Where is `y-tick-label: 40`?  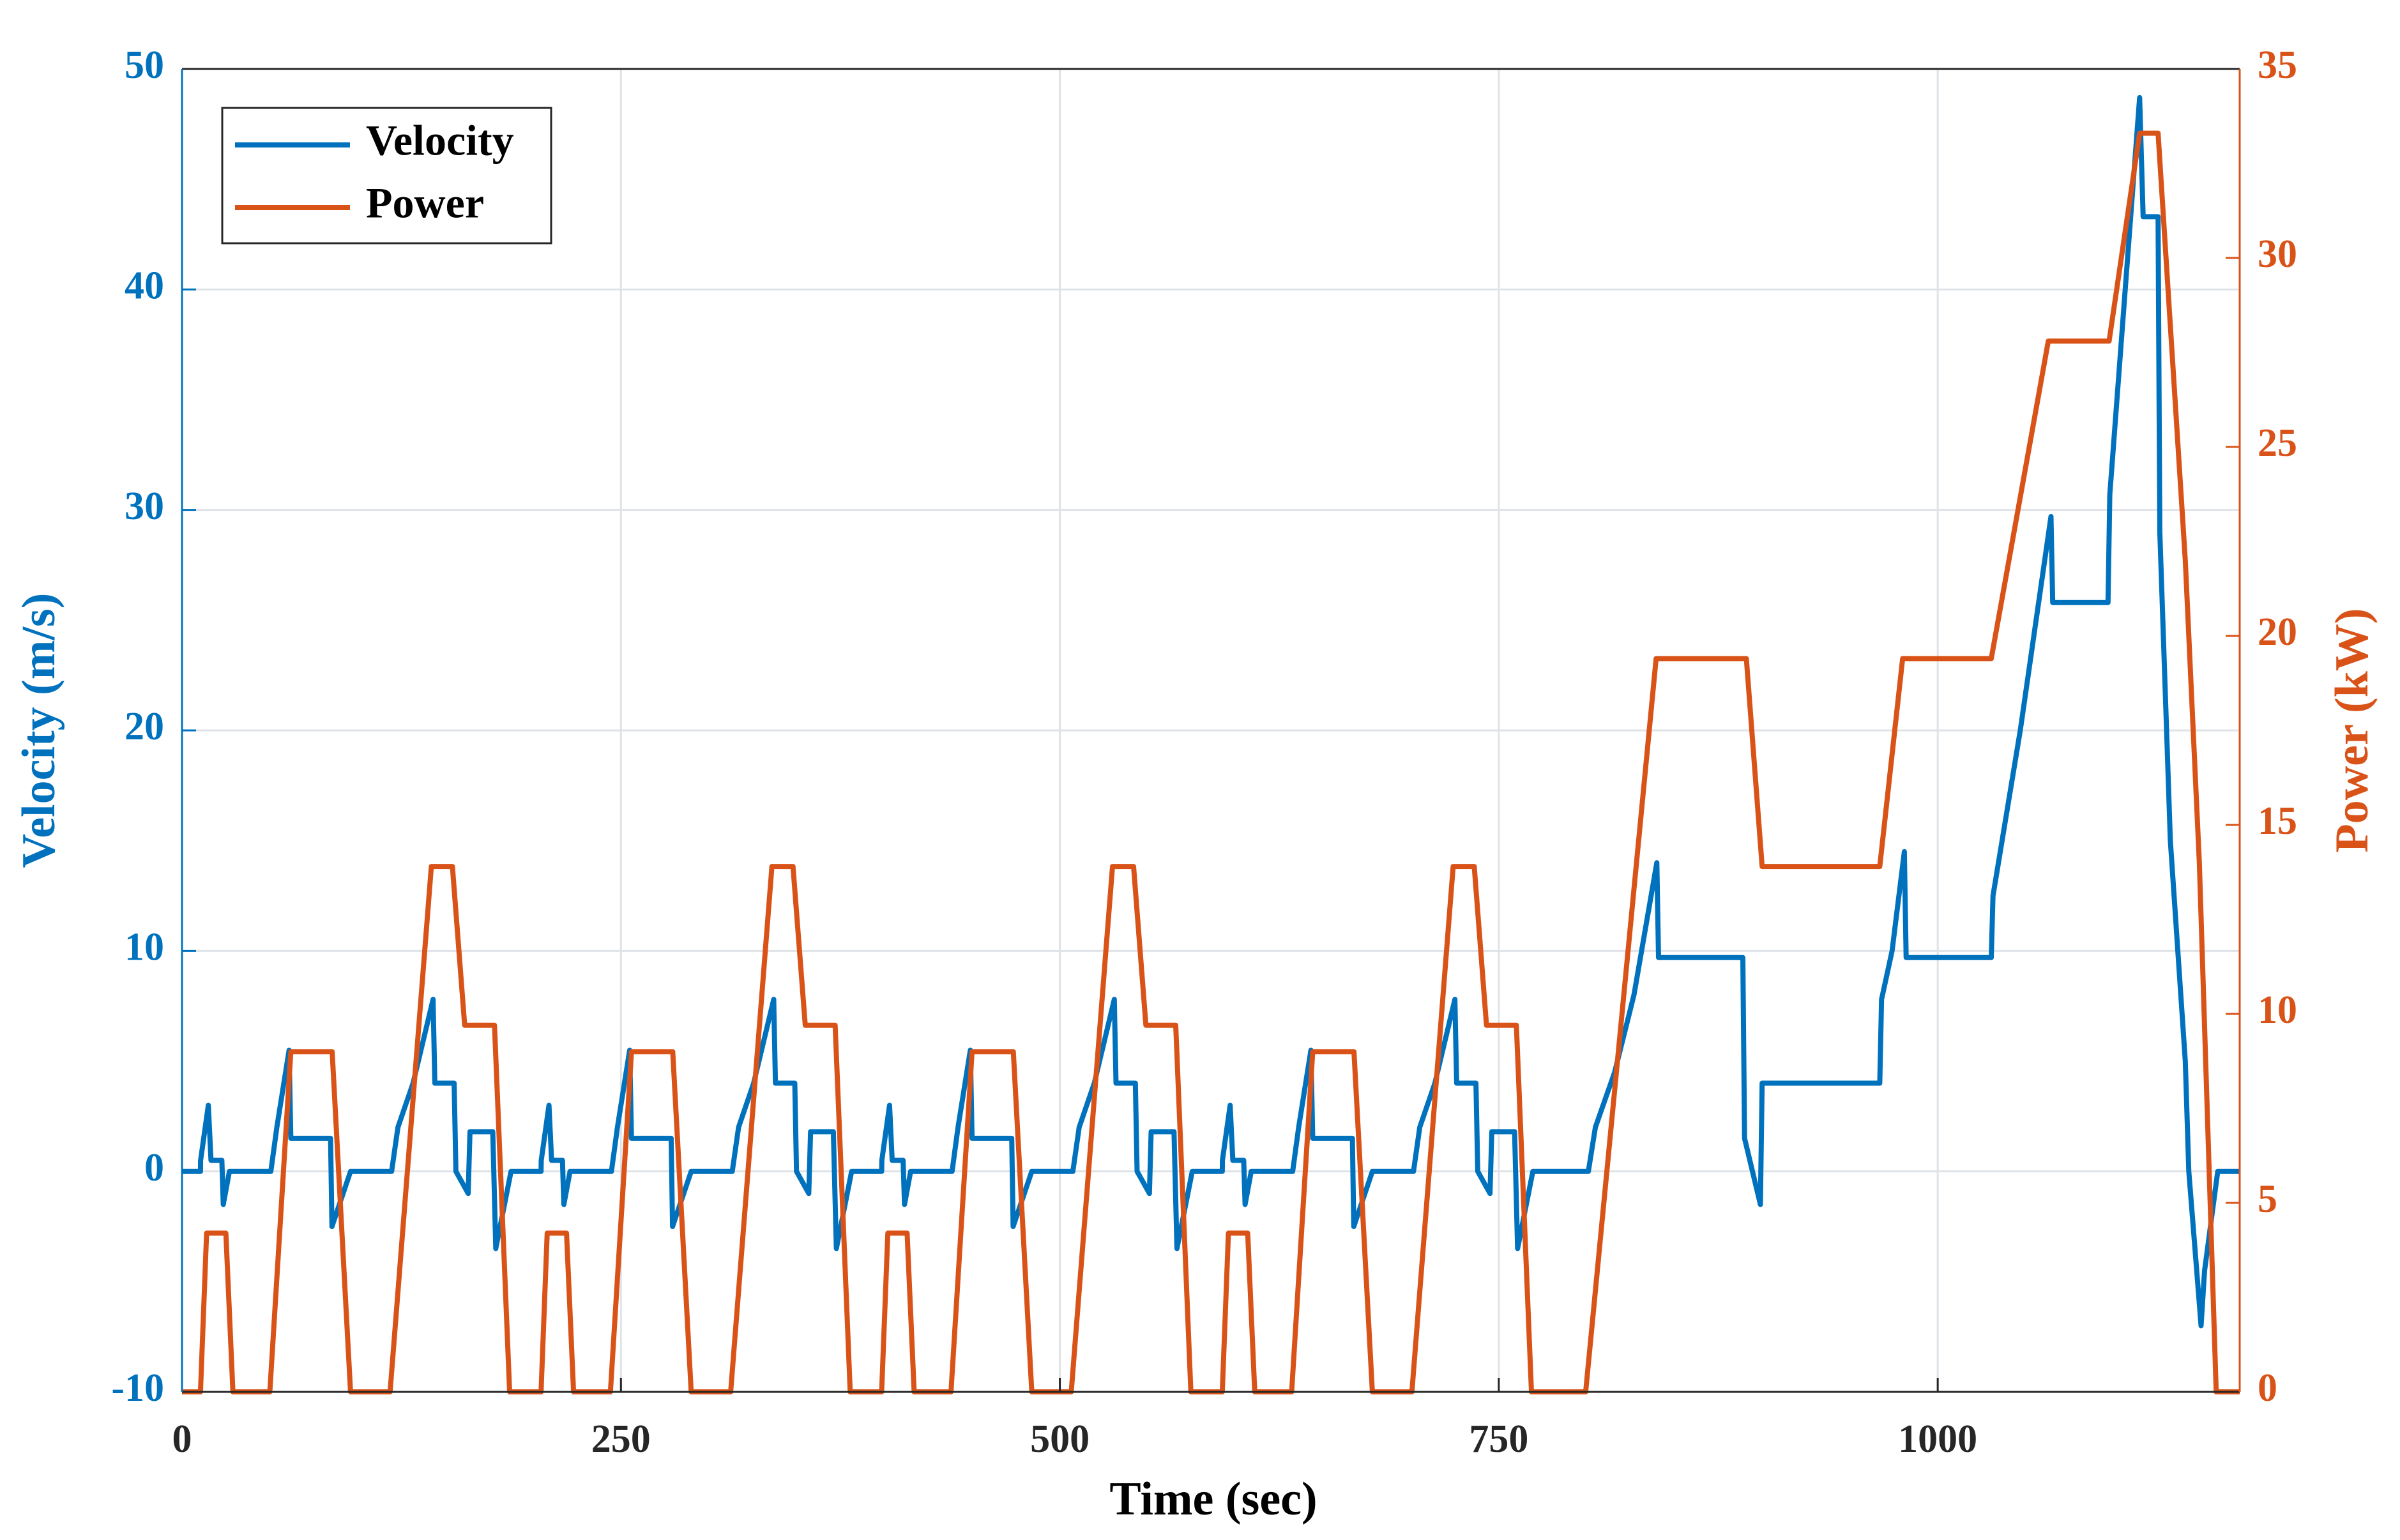
y-tick-label: 40 is located at coordinates (144, 286).